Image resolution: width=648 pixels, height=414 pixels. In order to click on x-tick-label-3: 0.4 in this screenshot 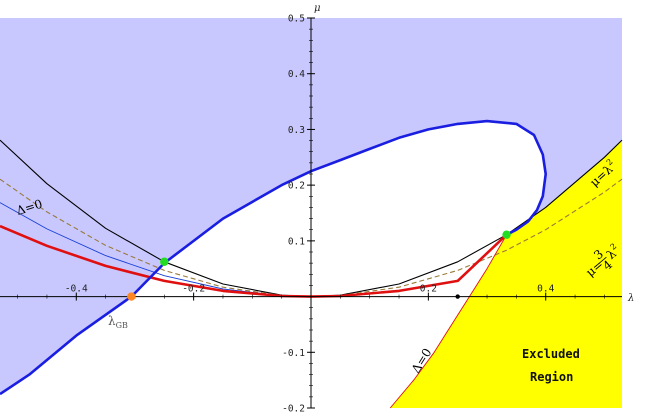, I will do `click(545, 289)`.